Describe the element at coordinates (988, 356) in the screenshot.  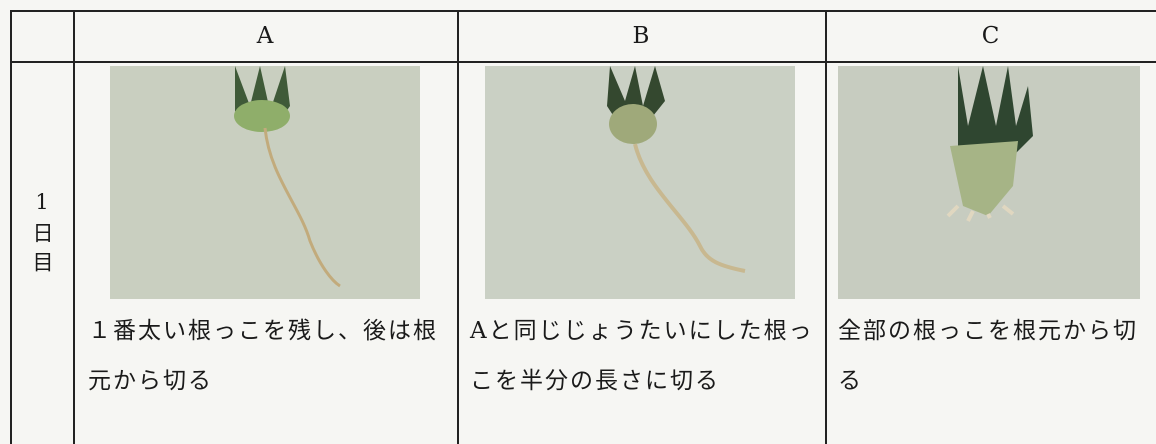
I see `cell-text: 全部の根っこを根元から切る` at that location.